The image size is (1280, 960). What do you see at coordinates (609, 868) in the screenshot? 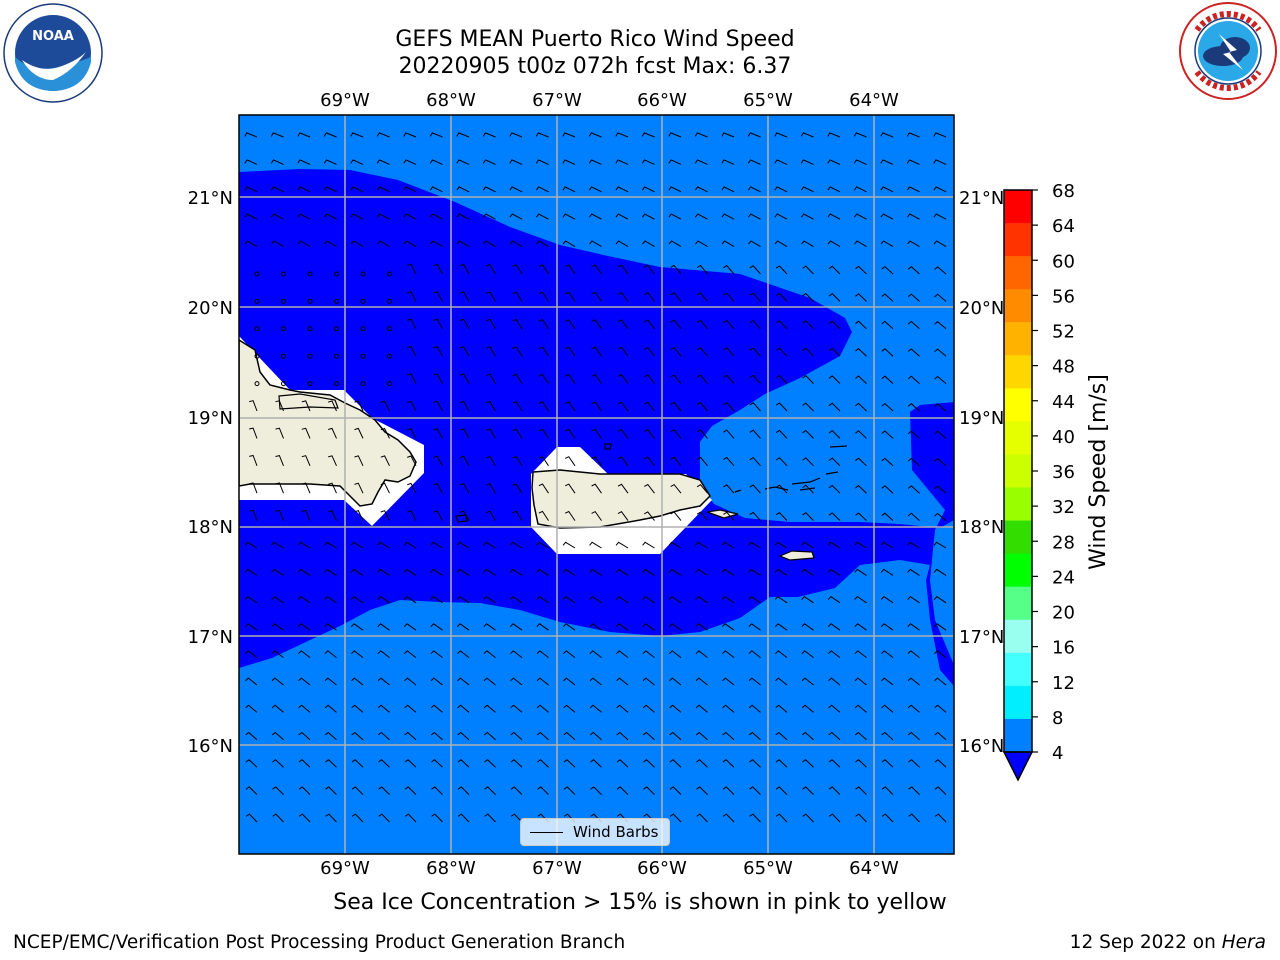
I see `lon-labels-bottom: 69°W 68°W 67°W 66°W 65°W 64°W` at bounding box center [609, 868].